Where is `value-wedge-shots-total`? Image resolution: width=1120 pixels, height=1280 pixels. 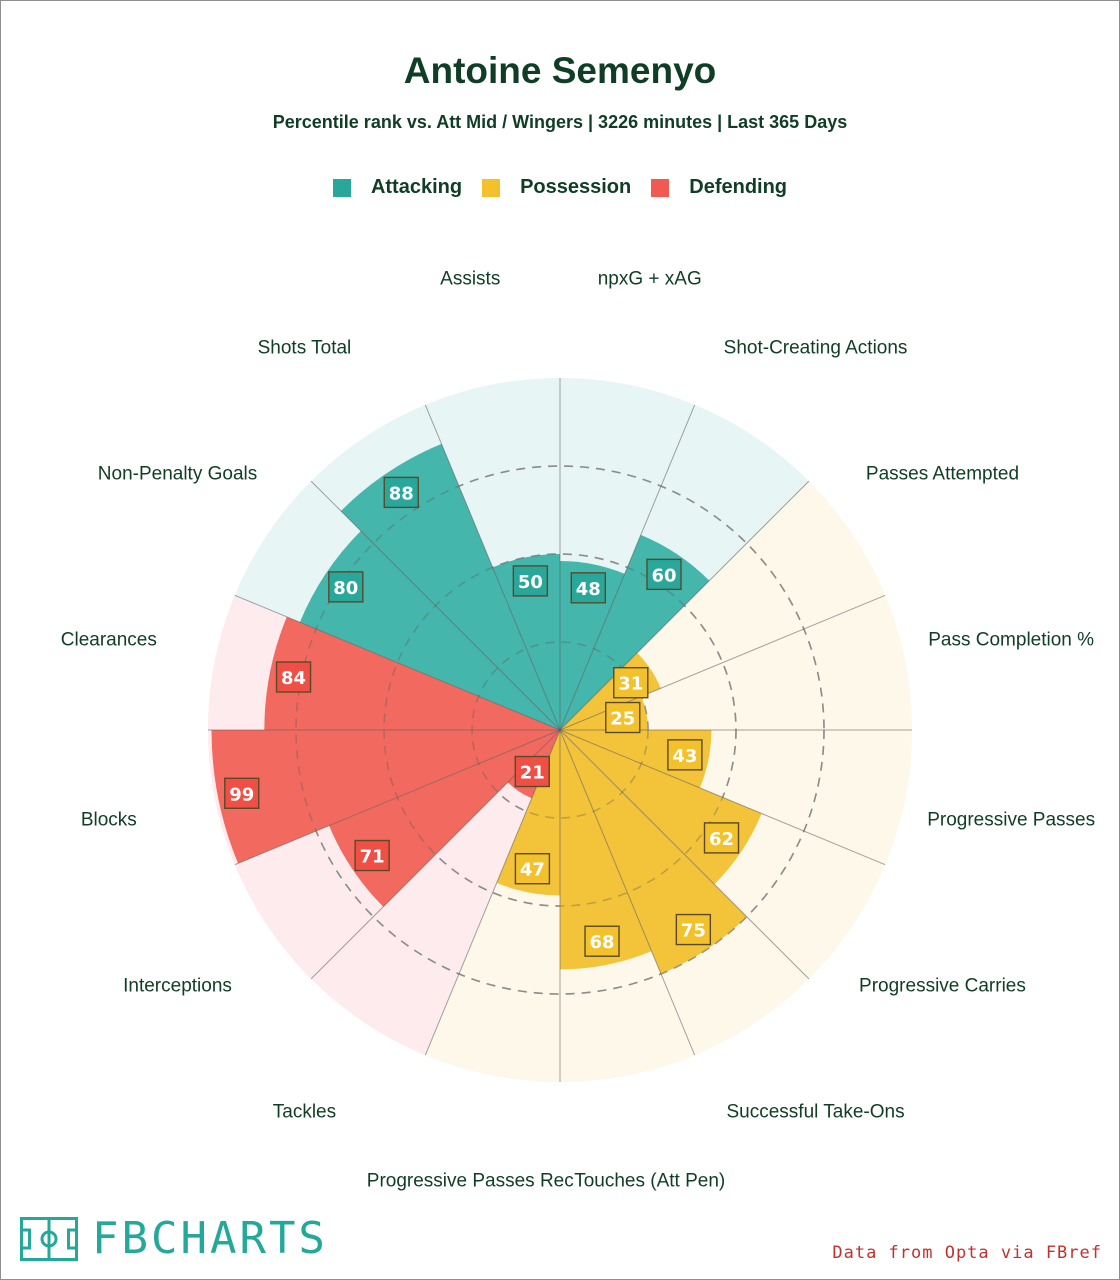 value-wedge-shots-total is located at coordinates (450, 586).